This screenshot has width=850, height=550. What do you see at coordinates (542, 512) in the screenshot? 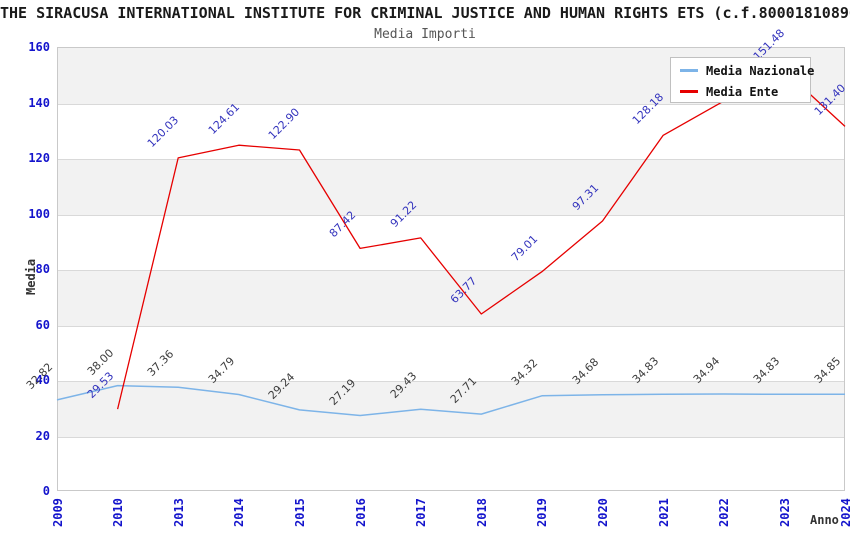
I see `x-axis-tick-label: 2019` at bounding box center [542, 512].